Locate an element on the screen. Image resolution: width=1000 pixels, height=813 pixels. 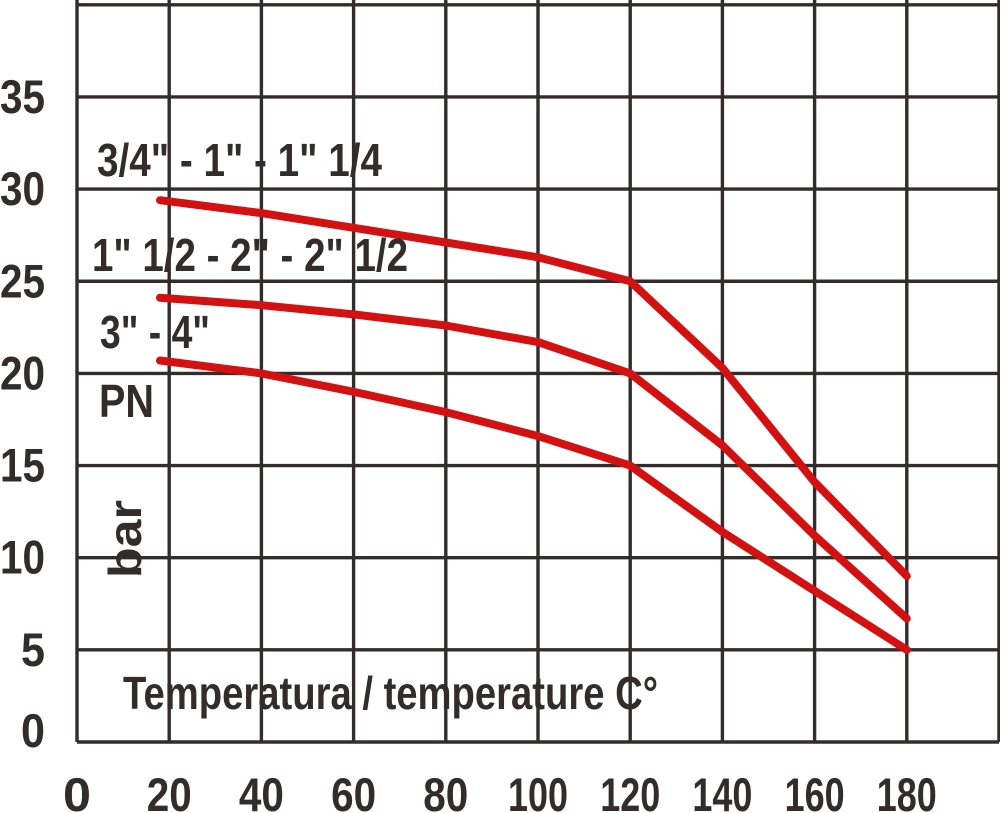
x-tick-label: 160 is located at coordinates (815, 790).